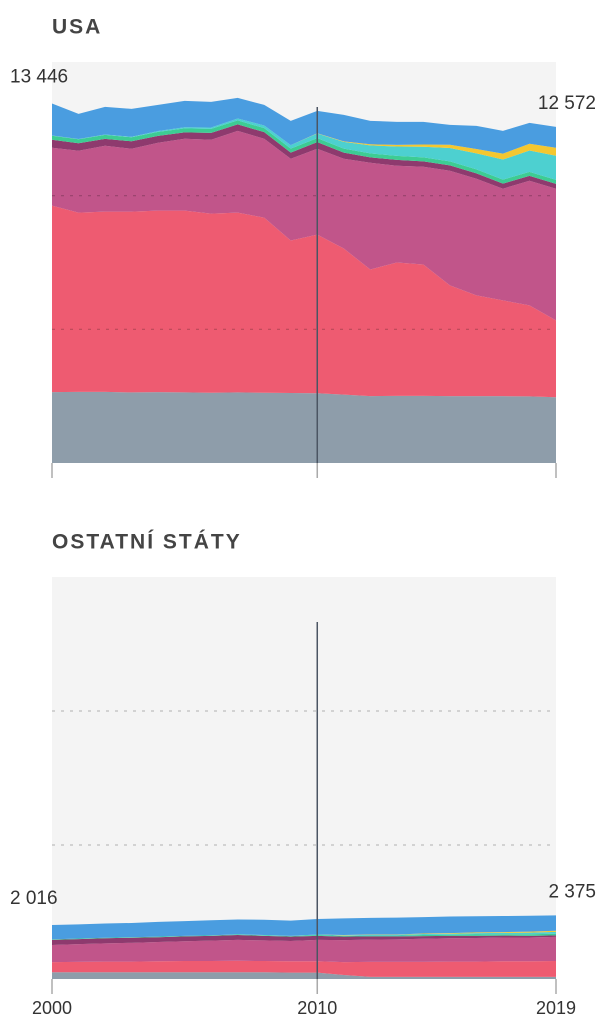 Image resolution: width=599 pixels, height=1021 pixels. Describe the element at coordinates (556, 1008) in the screenshot. I see `x-tick-label: 2019` at that location.